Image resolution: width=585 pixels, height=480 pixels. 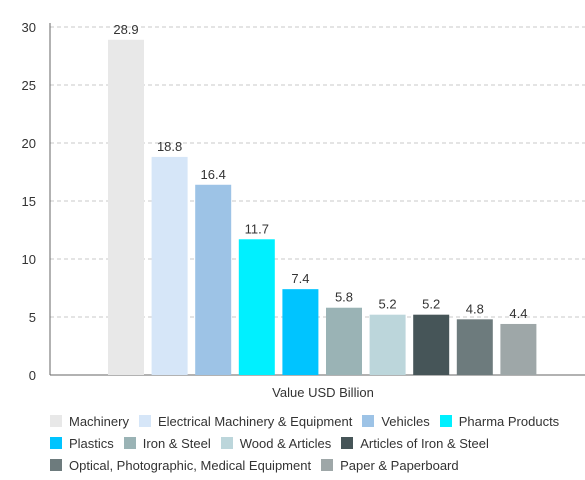 I want to click on legend-item: Electrical Machinery & Equipment, so click(x=245, y=421).